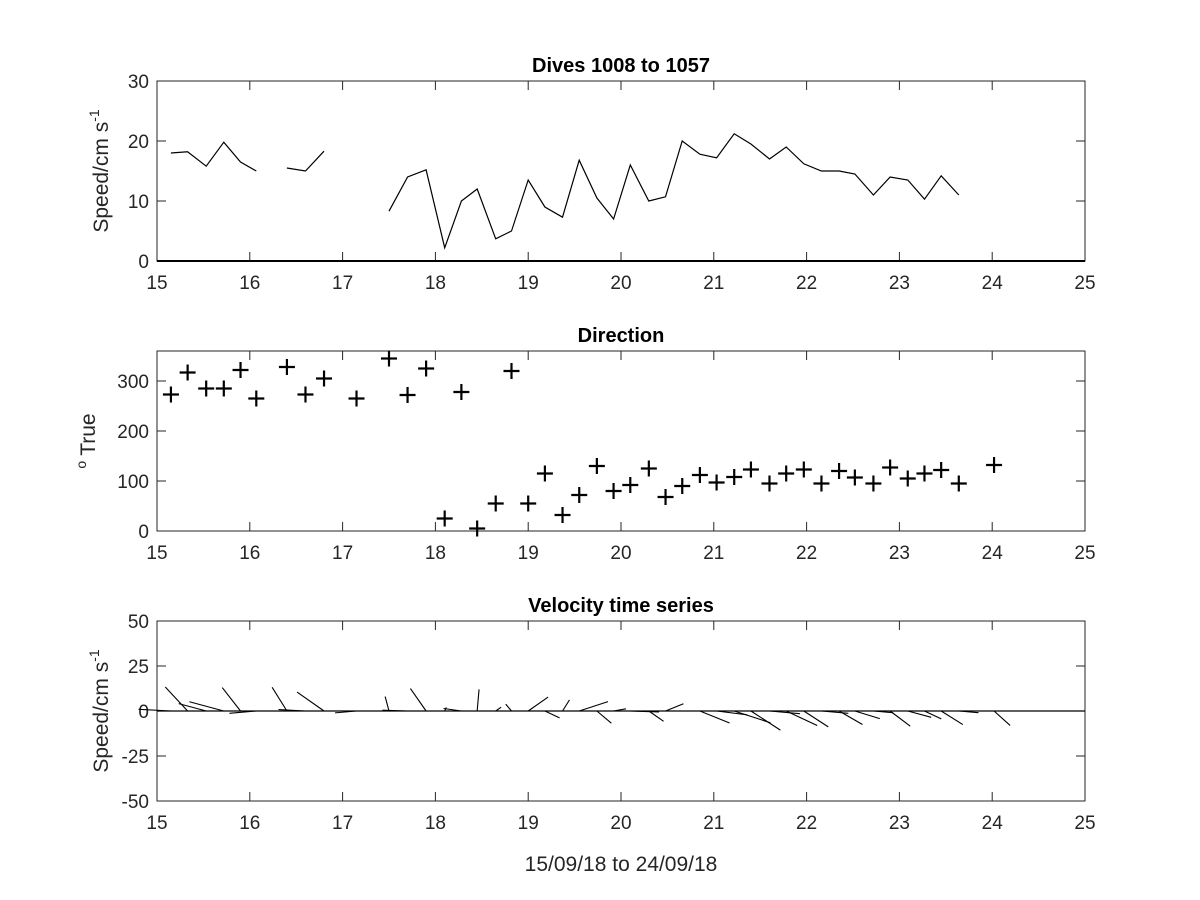  Describe the element at coordinates (133, 382) in the screenshot. I see `direction-ytick-label: 300` at that location.